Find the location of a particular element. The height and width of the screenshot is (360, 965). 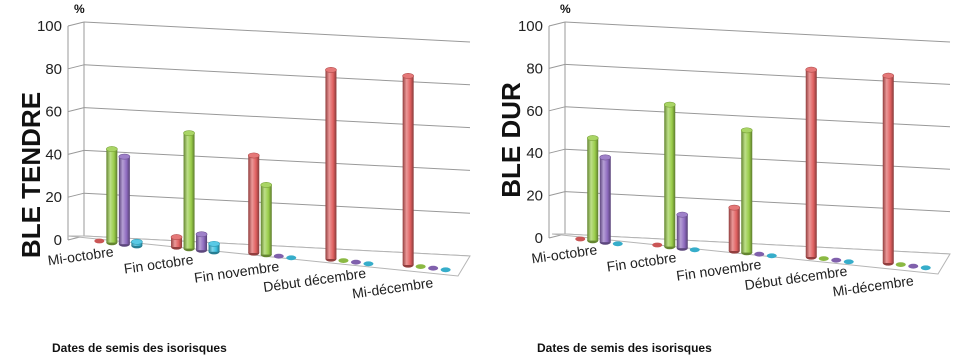

y-axis-label: BLE TENDRE is located at coordinates (31, 175).